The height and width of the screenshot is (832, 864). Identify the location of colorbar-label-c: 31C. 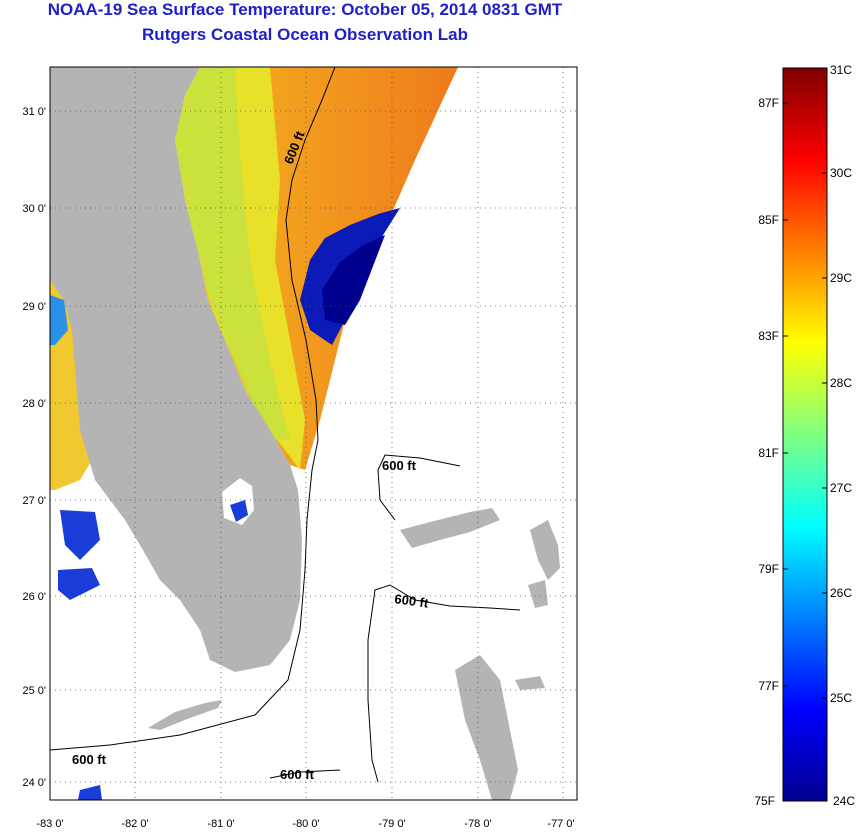
(841, 70).